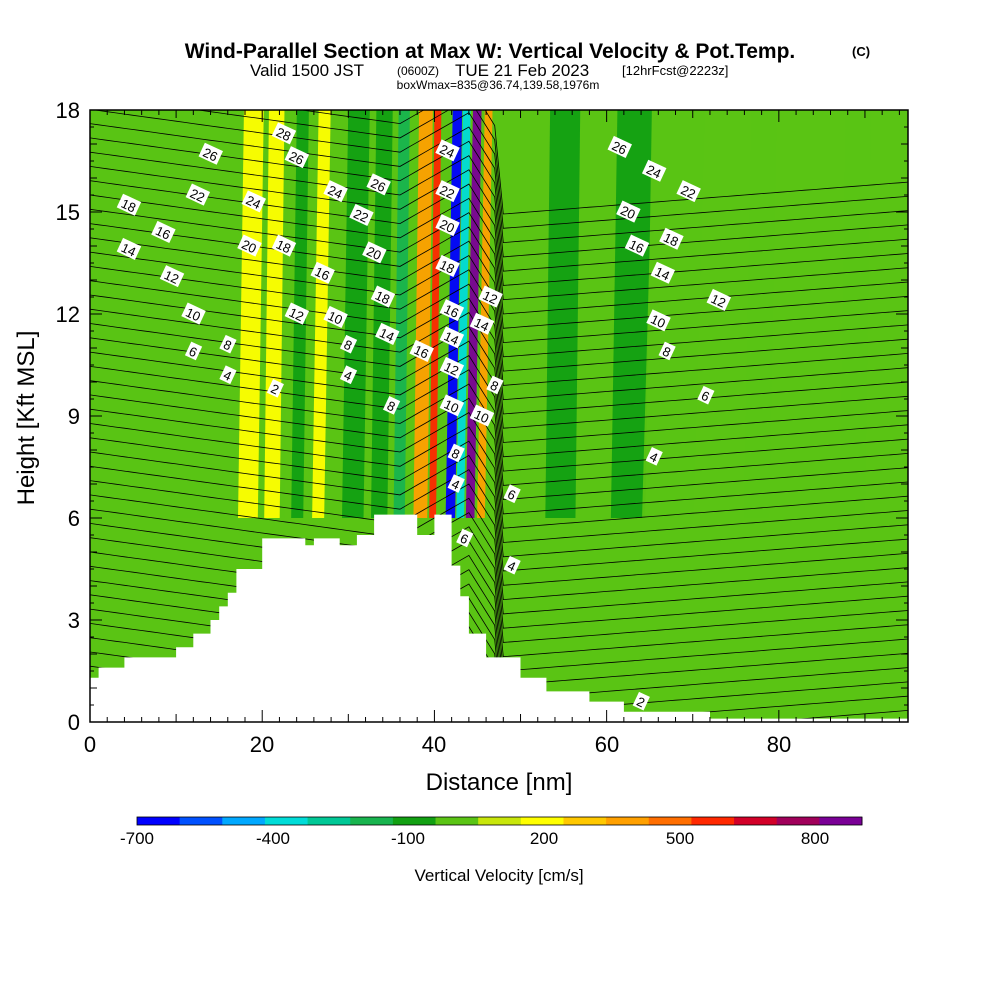  Describe the element at coordinates (74, 518) in the screenshot. I see `y-tick-label: 6` at that location.